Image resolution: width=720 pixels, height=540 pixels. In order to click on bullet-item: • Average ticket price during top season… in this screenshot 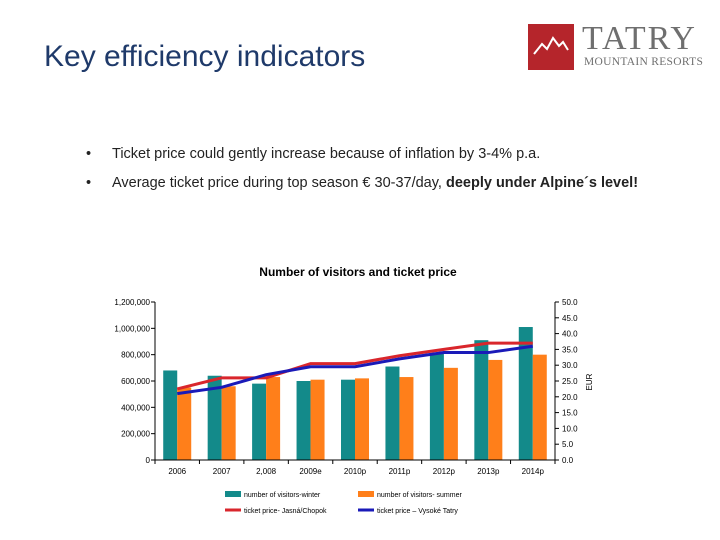, I will do `click(376, 183)`.